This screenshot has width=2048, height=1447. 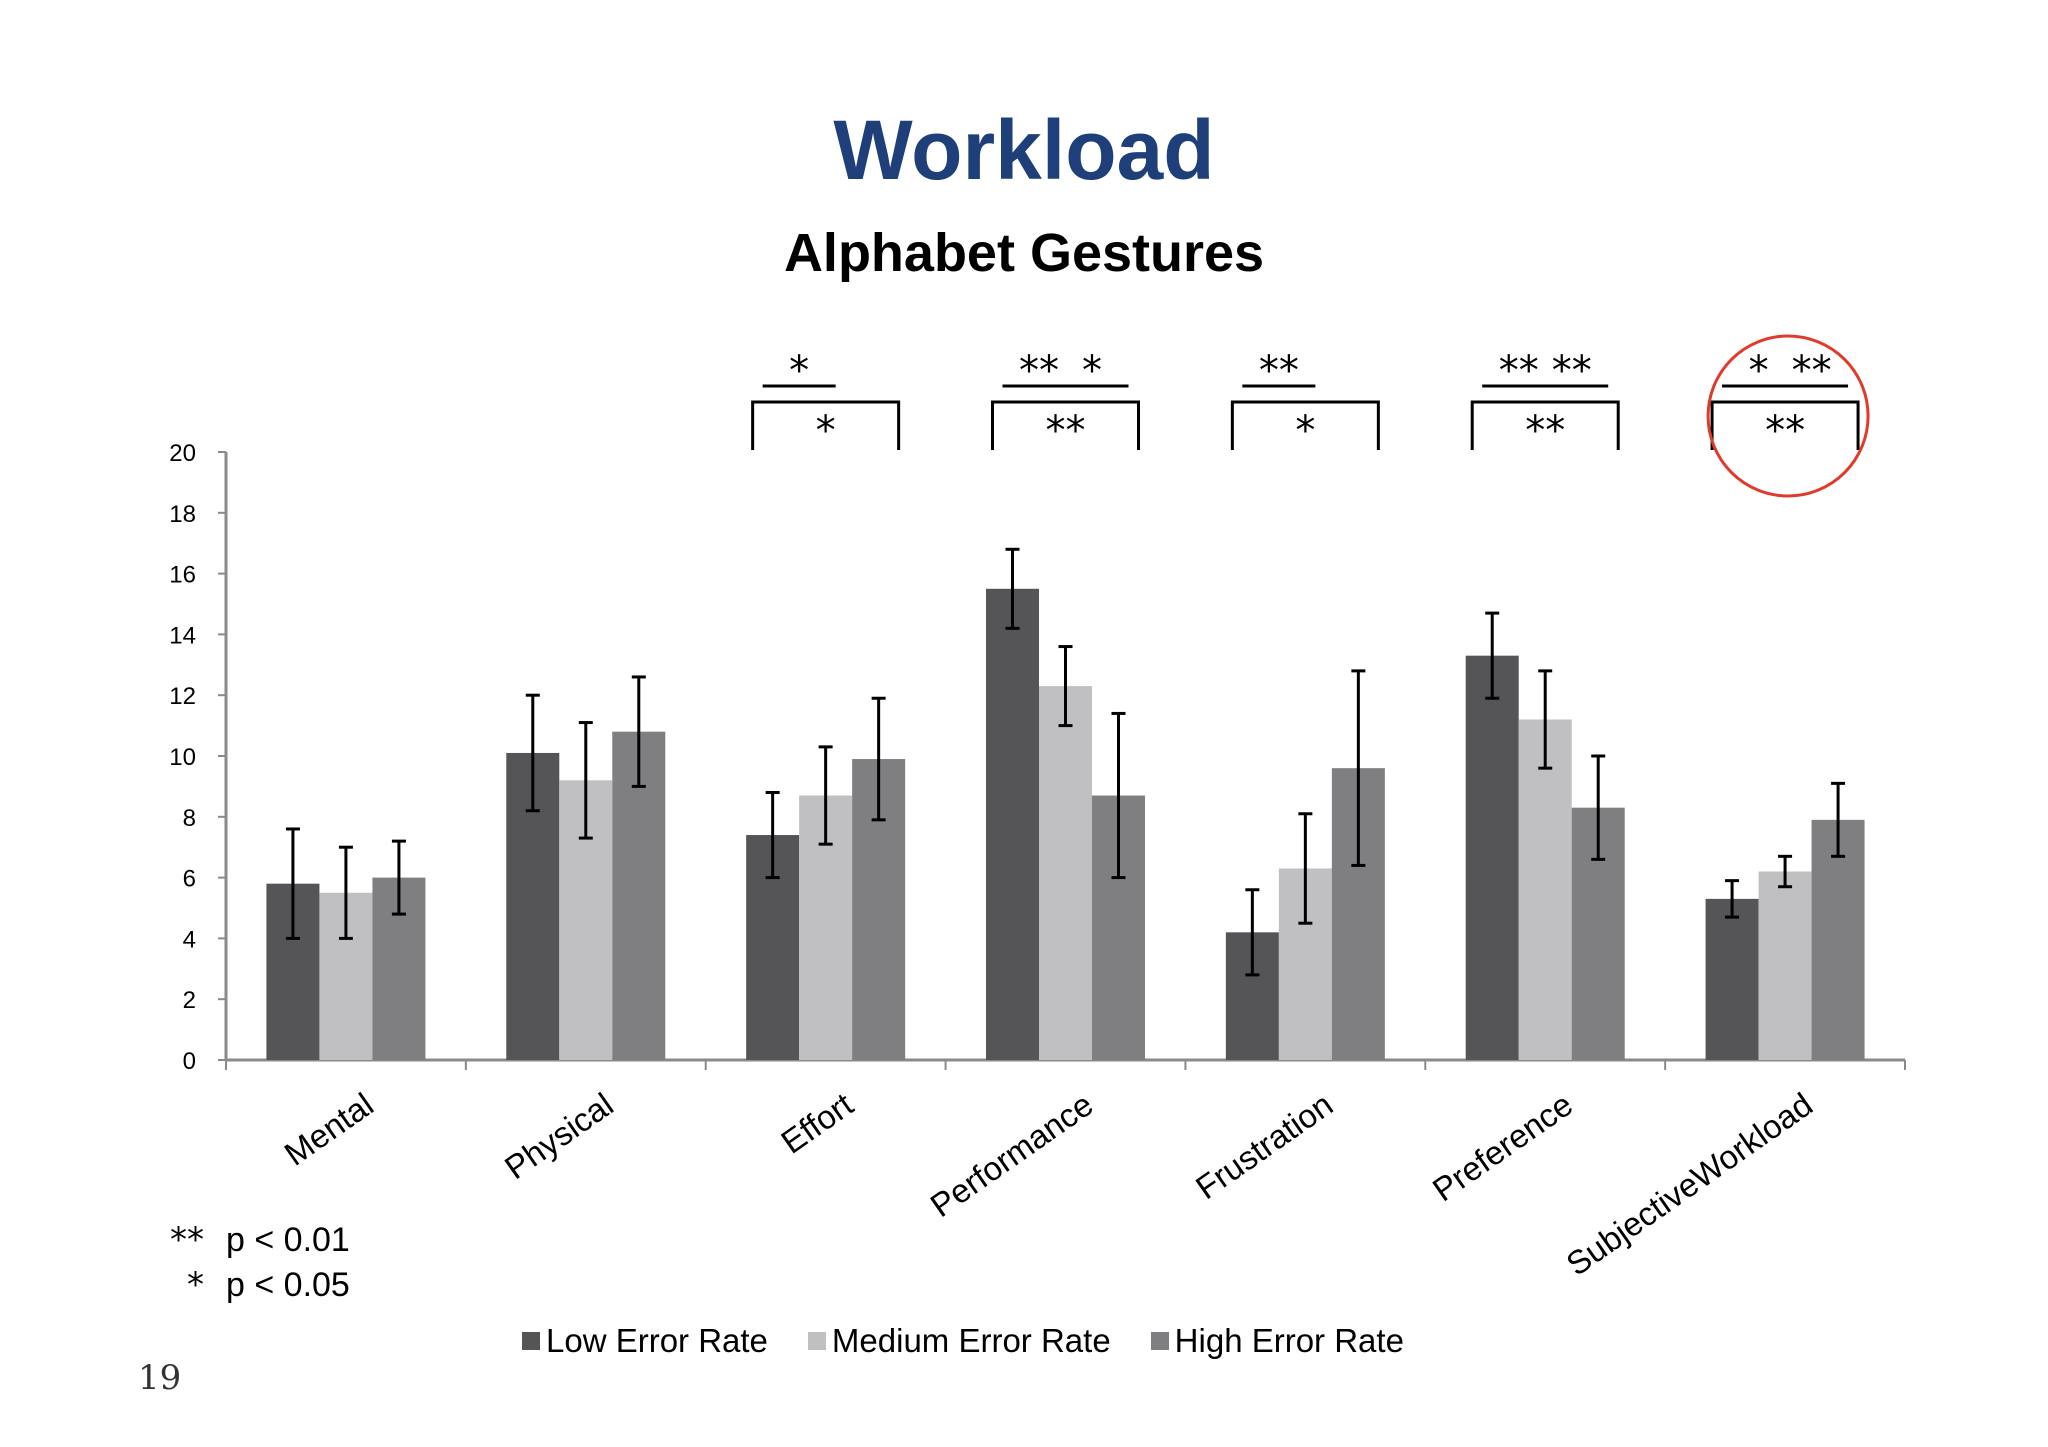 What do you see at coordinates (971, 1340) in the screenshot?
I see `legend-label-medium: Medium Error Rate` at bounding box center [971, 1340].